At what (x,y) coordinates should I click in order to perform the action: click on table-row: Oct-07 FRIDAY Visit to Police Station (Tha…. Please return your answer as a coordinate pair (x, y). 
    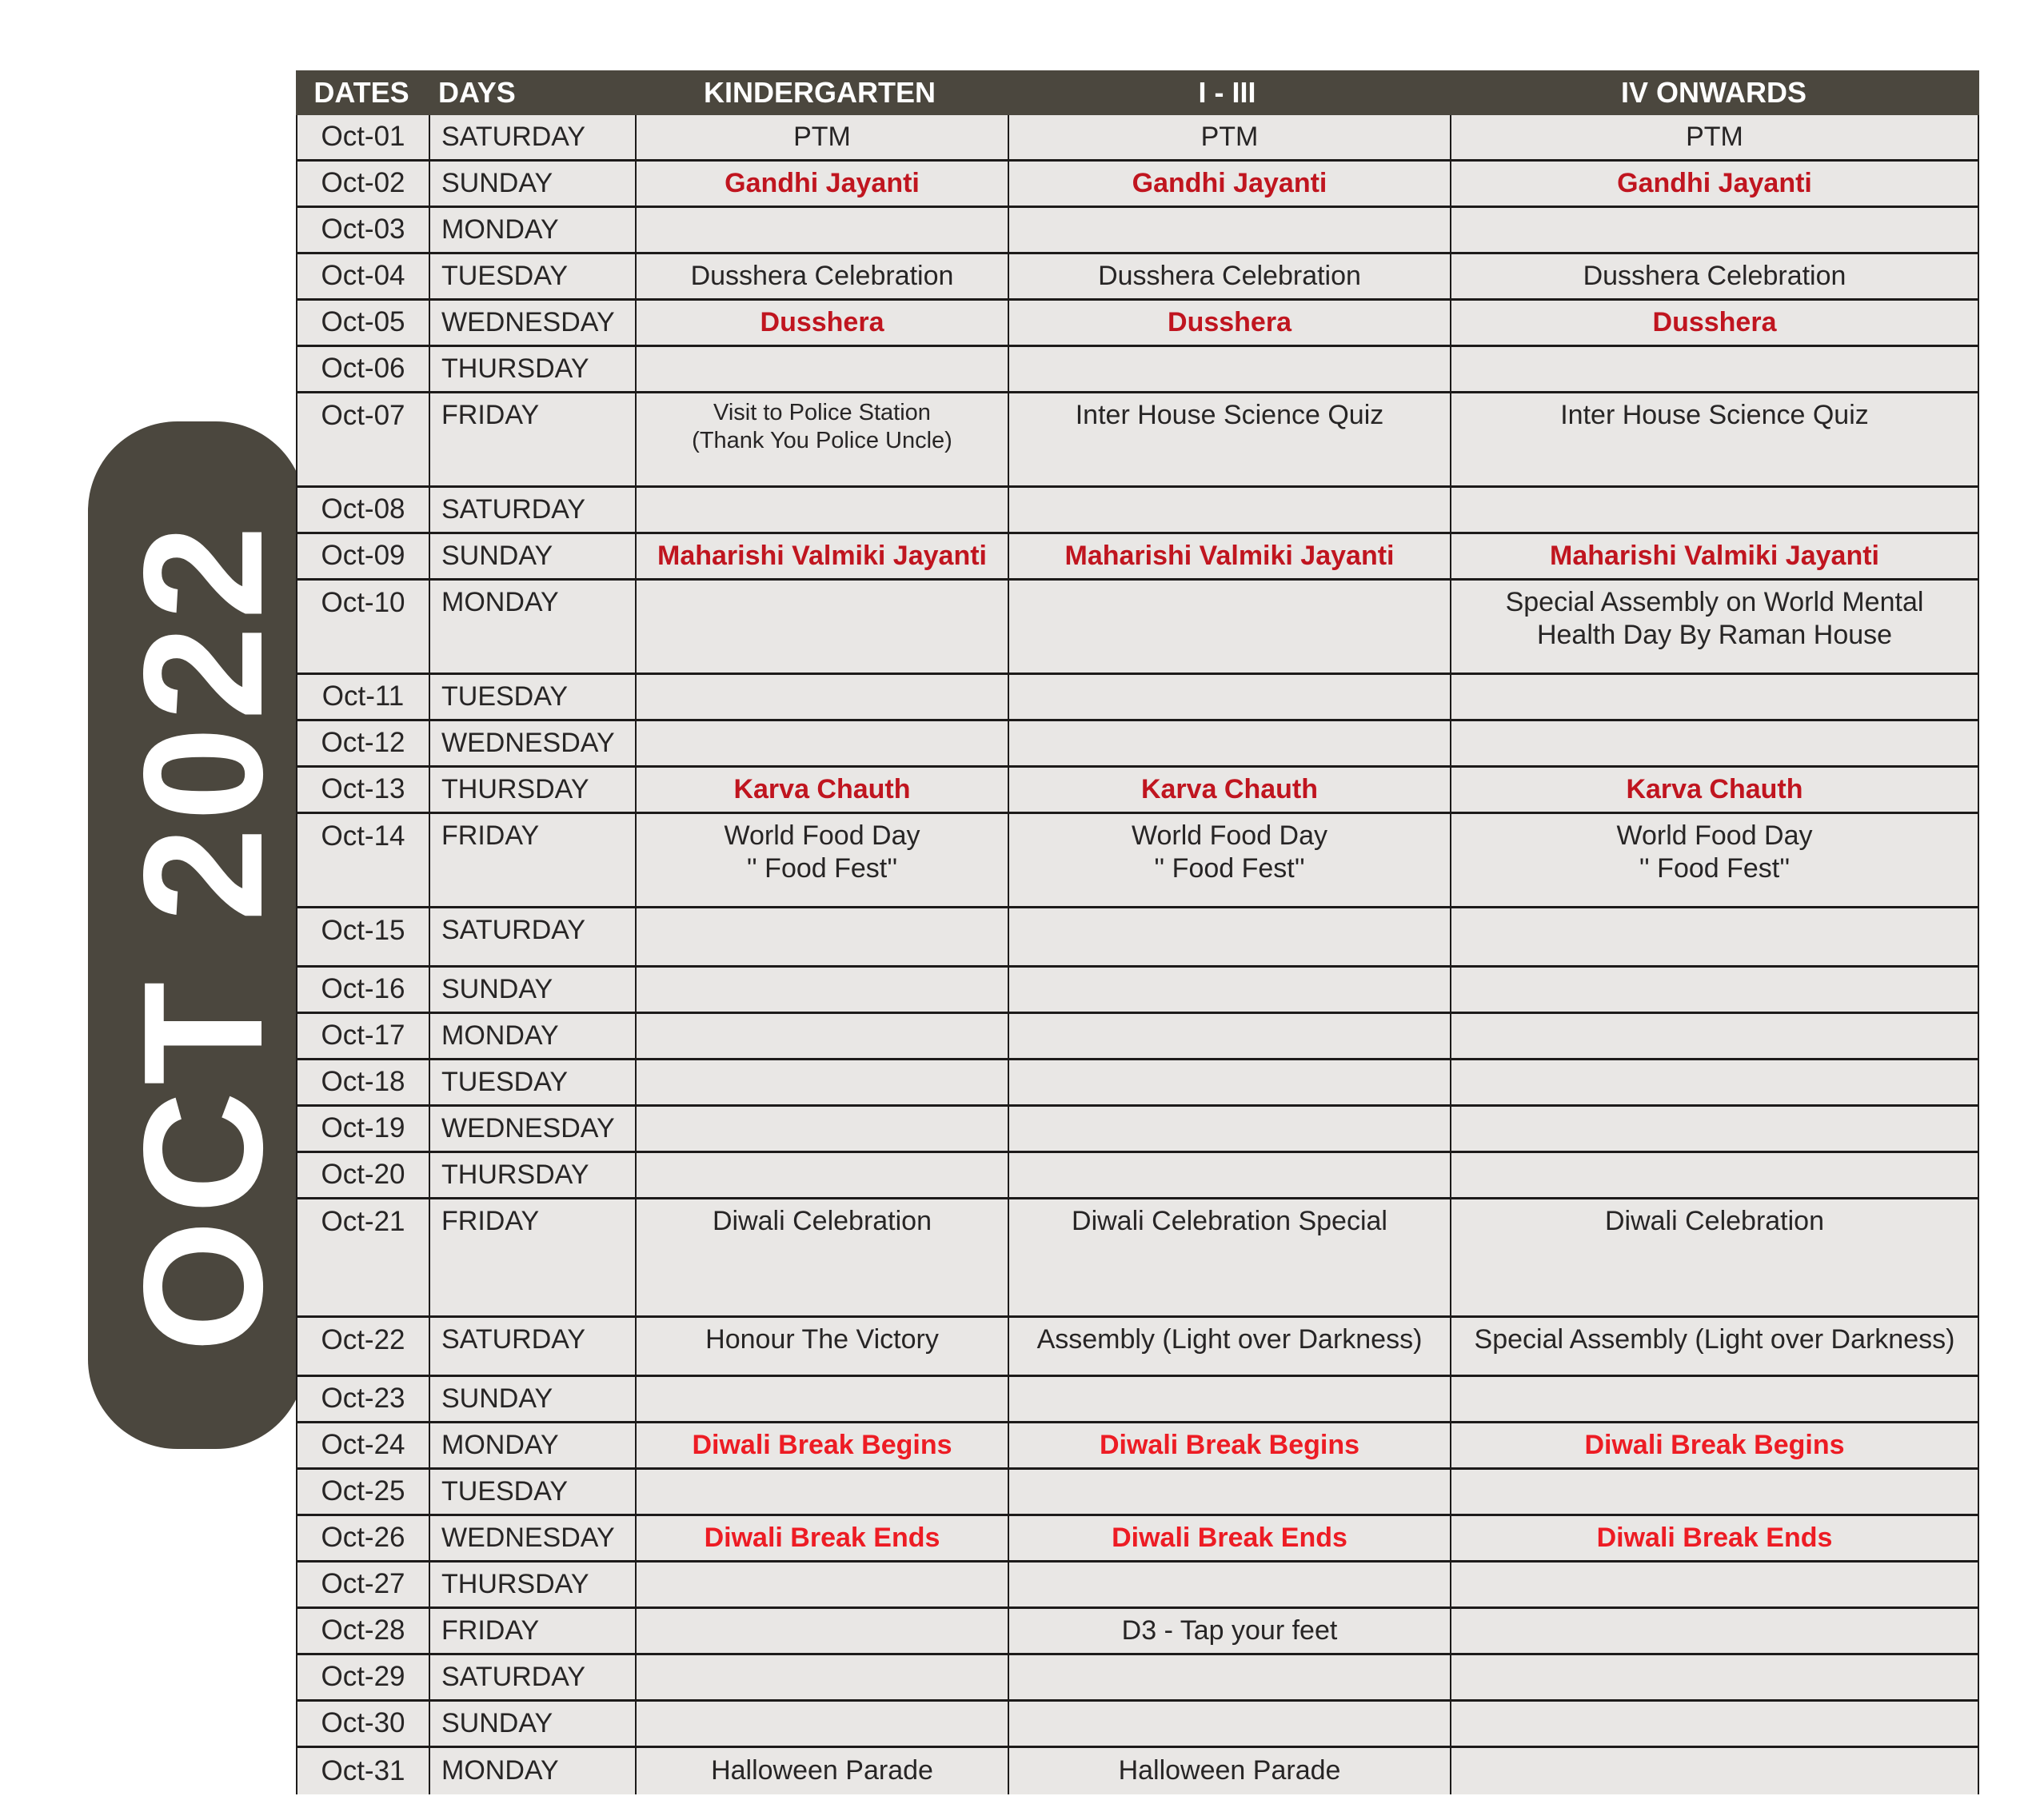
    Looking at the image, I should click on (1137, 440).